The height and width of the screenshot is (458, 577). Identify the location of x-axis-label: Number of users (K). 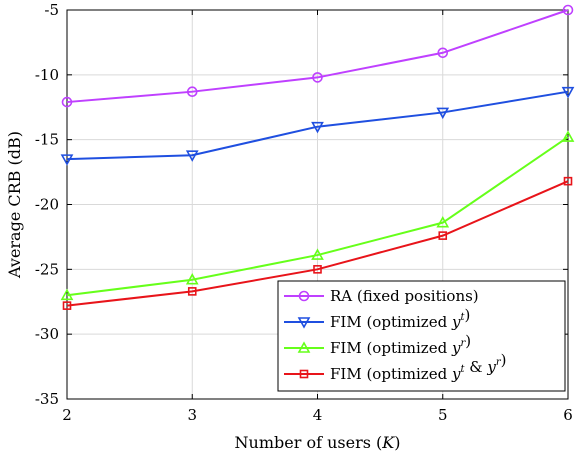
(318, 442).